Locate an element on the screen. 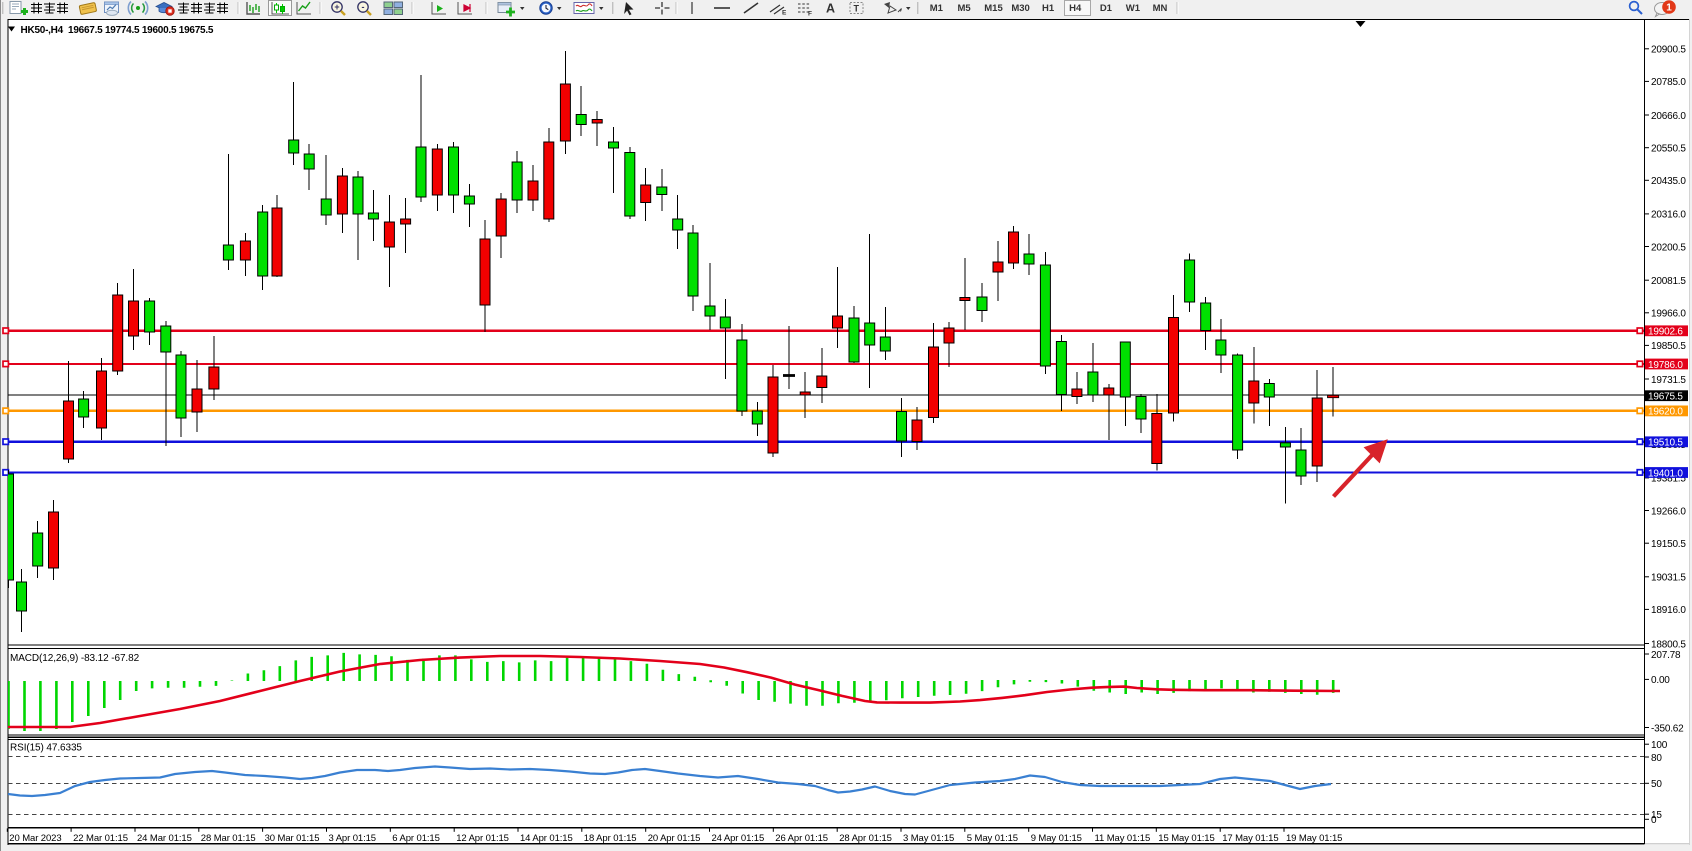 This screenshot has width=1692, height=851. svg-text: 20081.5 is located at coordinates (1668, 281).